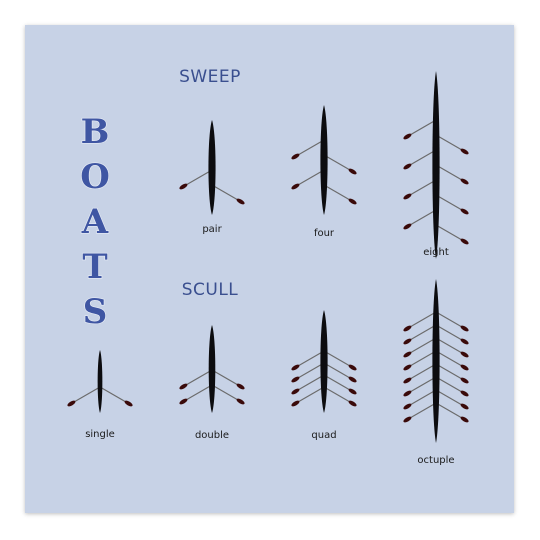 The image size is (540, 540). I want to click on octuple-row-6-starboard-oar, so click(450, 385).